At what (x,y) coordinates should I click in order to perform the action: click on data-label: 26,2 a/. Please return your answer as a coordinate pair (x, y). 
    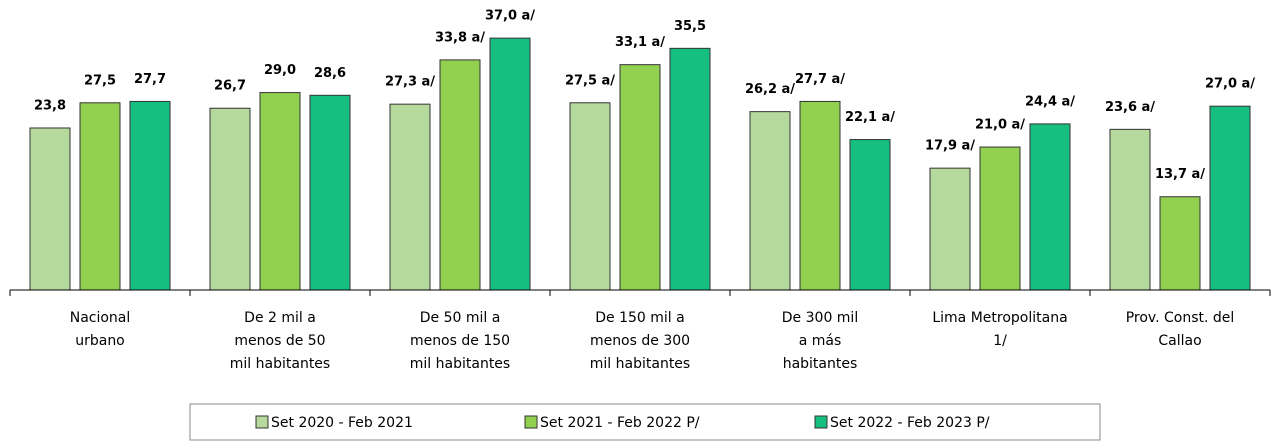
    Looking at the image, I should click on (770, 89).